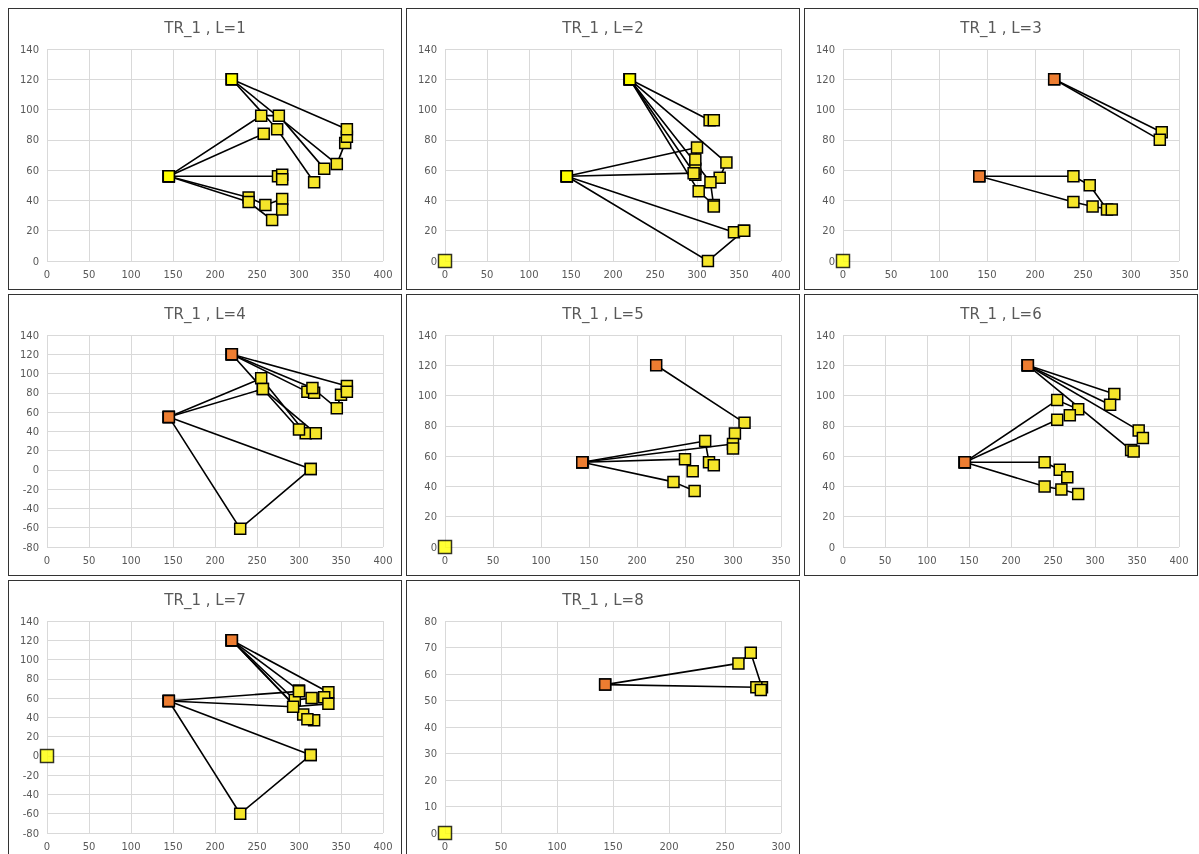 The image size is (1199, 854). What do you see at coordinates (602, 28) in the screenshot?
I see `chart-title: TR_1 , L=2` at bounding box center [602, 28].